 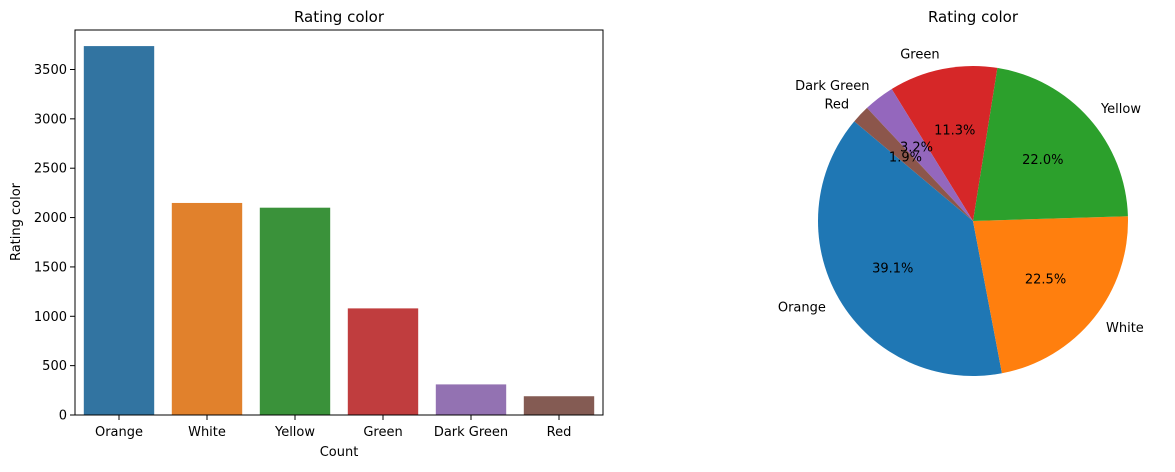 What do you see at coordinates (892, 269) in the screenshot?
I see `pie-pct-orange: 39.1%` at bounding box center [892, 269].